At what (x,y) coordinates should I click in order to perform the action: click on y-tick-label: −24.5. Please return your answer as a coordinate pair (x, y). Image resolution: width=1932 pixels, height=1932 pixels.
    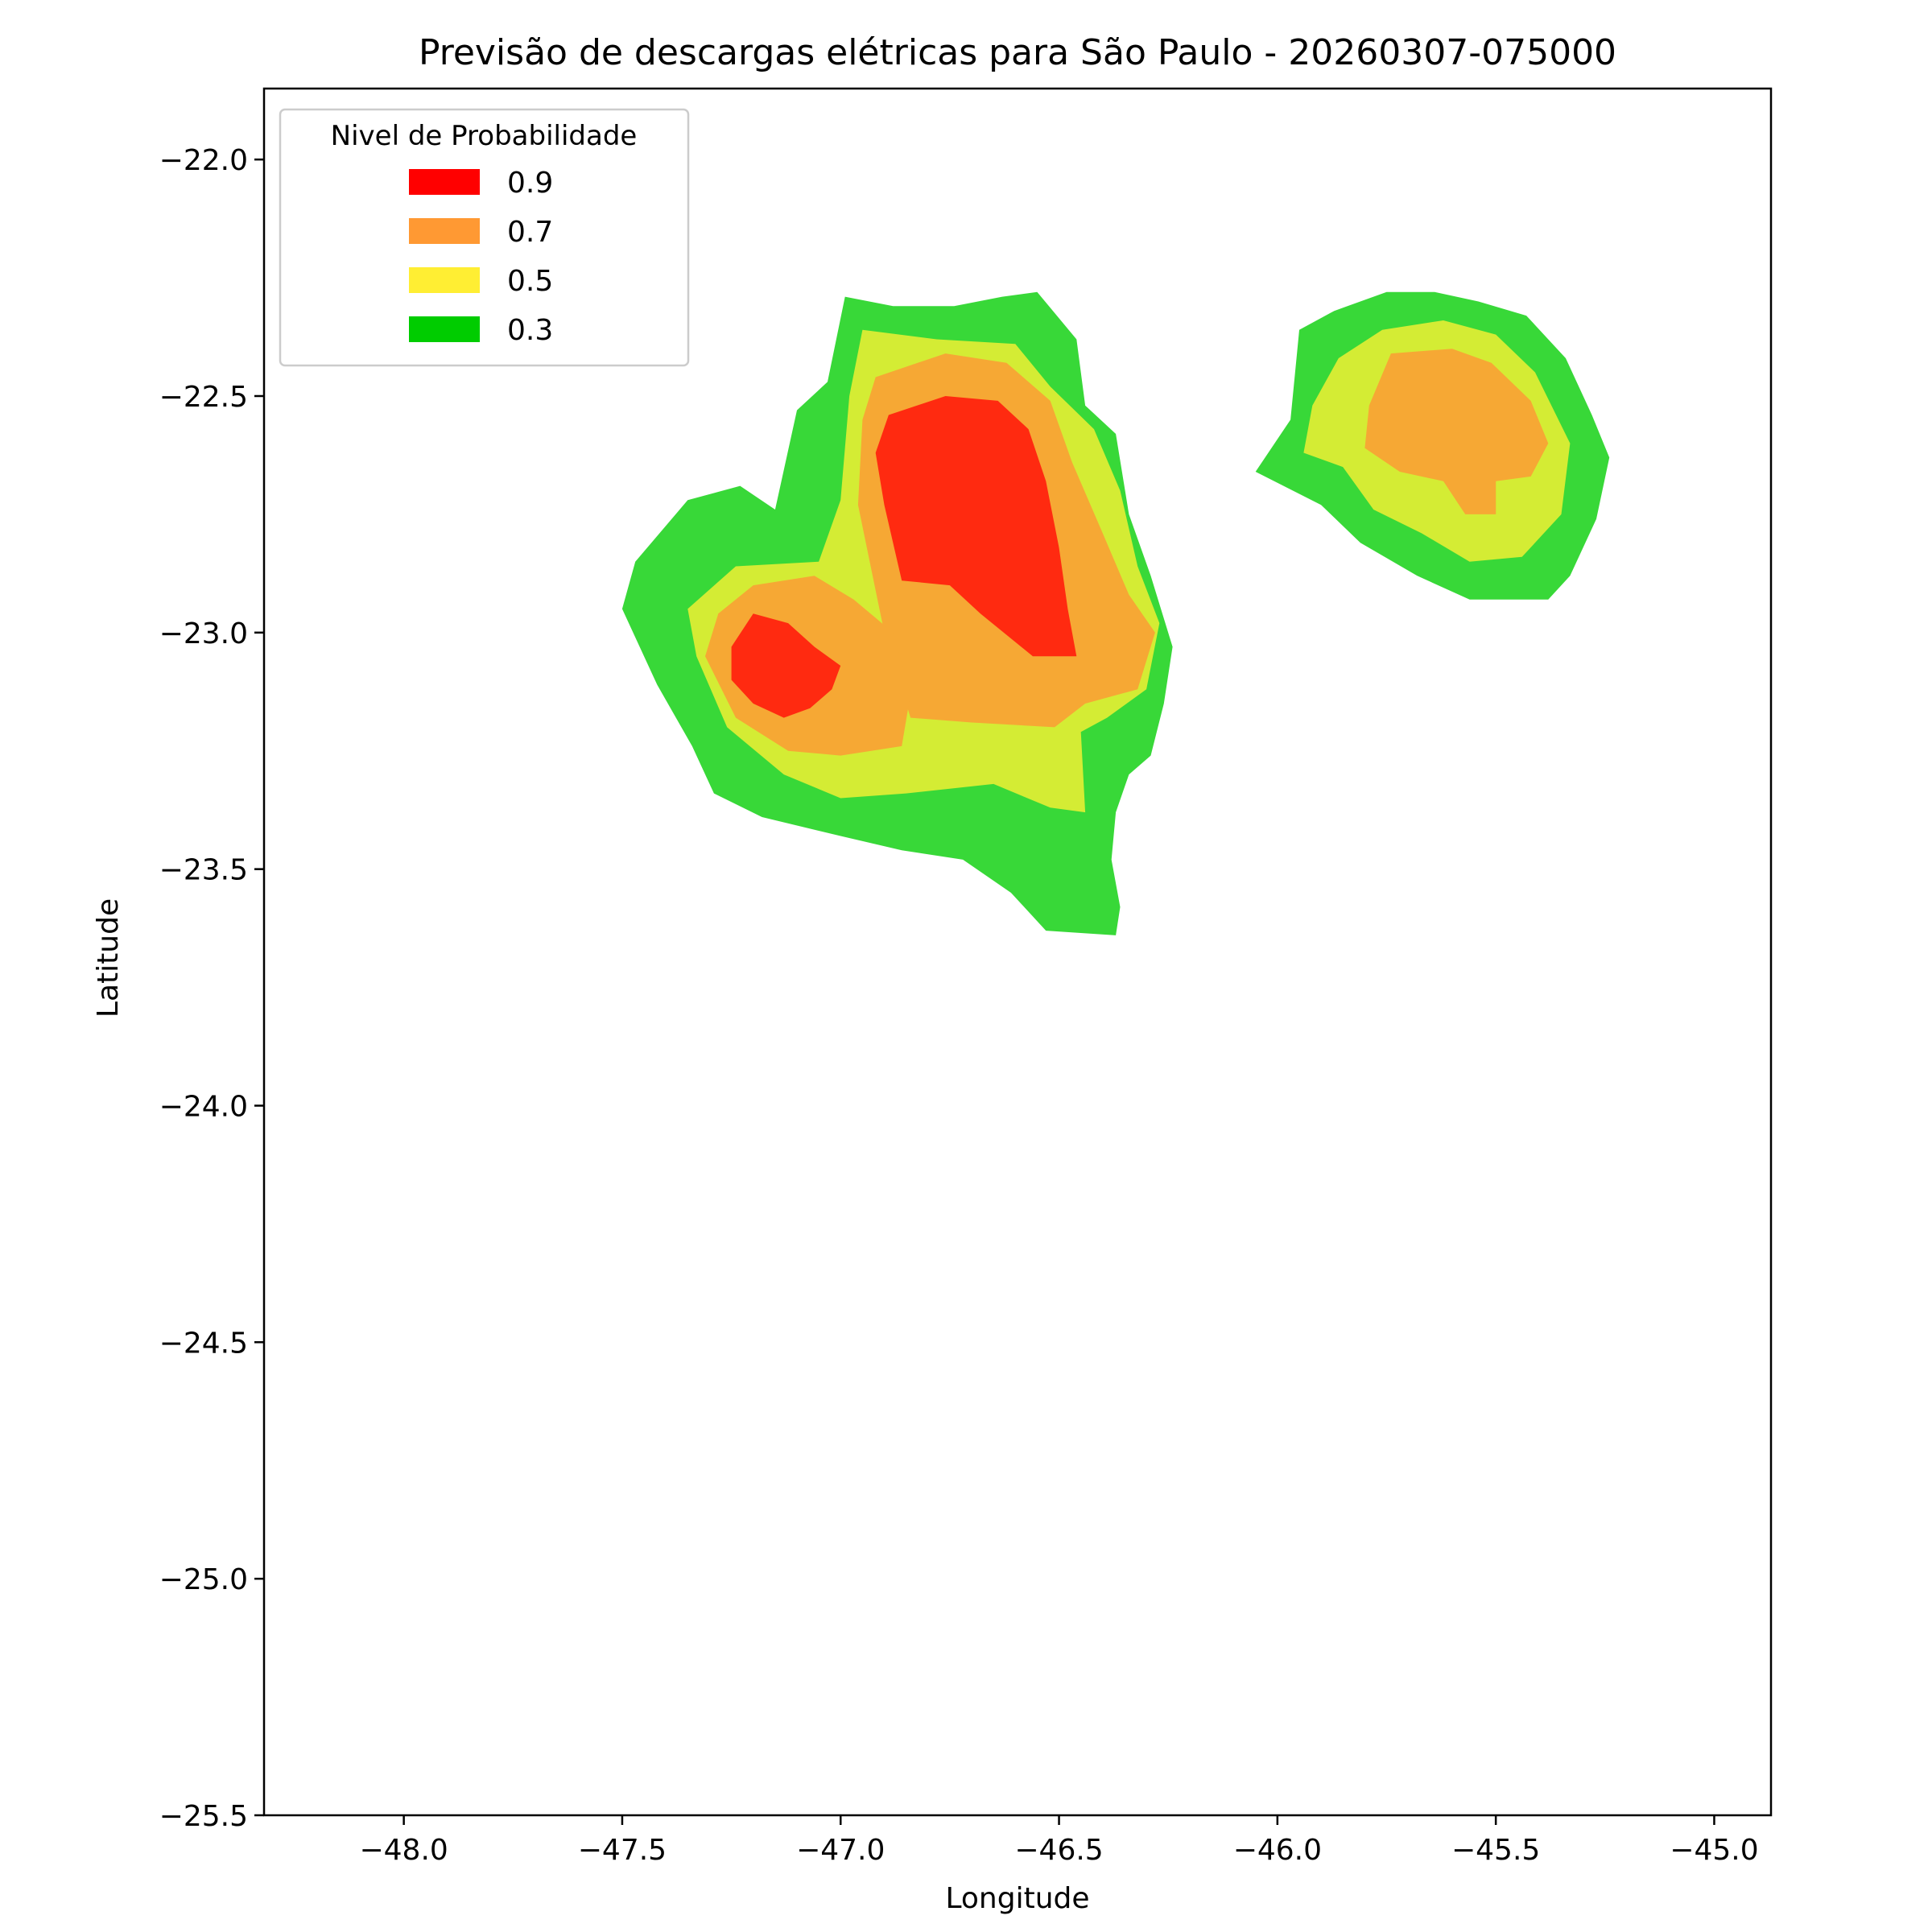
    Looking at the image, I should click on (203, 1343).